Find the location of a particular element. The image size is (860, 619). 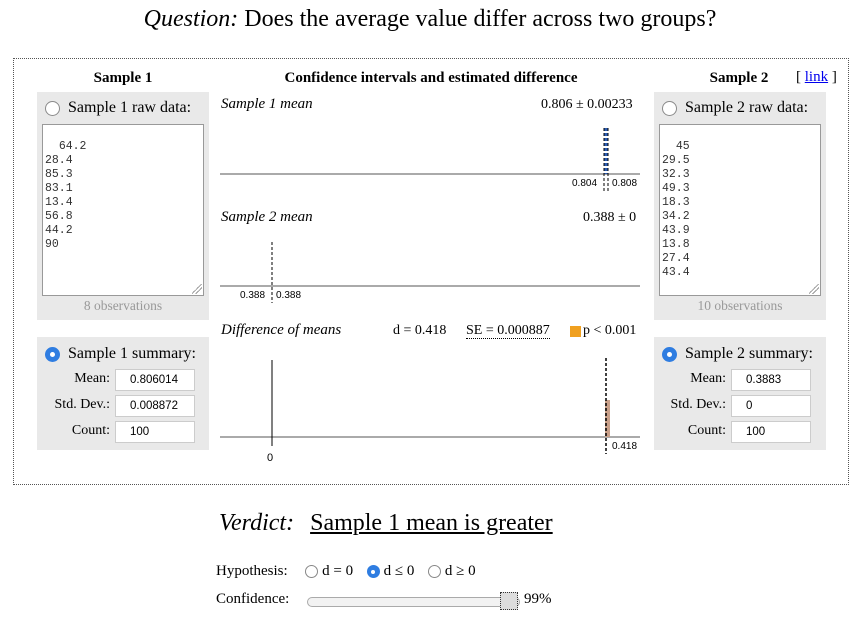

sample1-mean-field: 0.806014 is located at coordinates (155, 380).